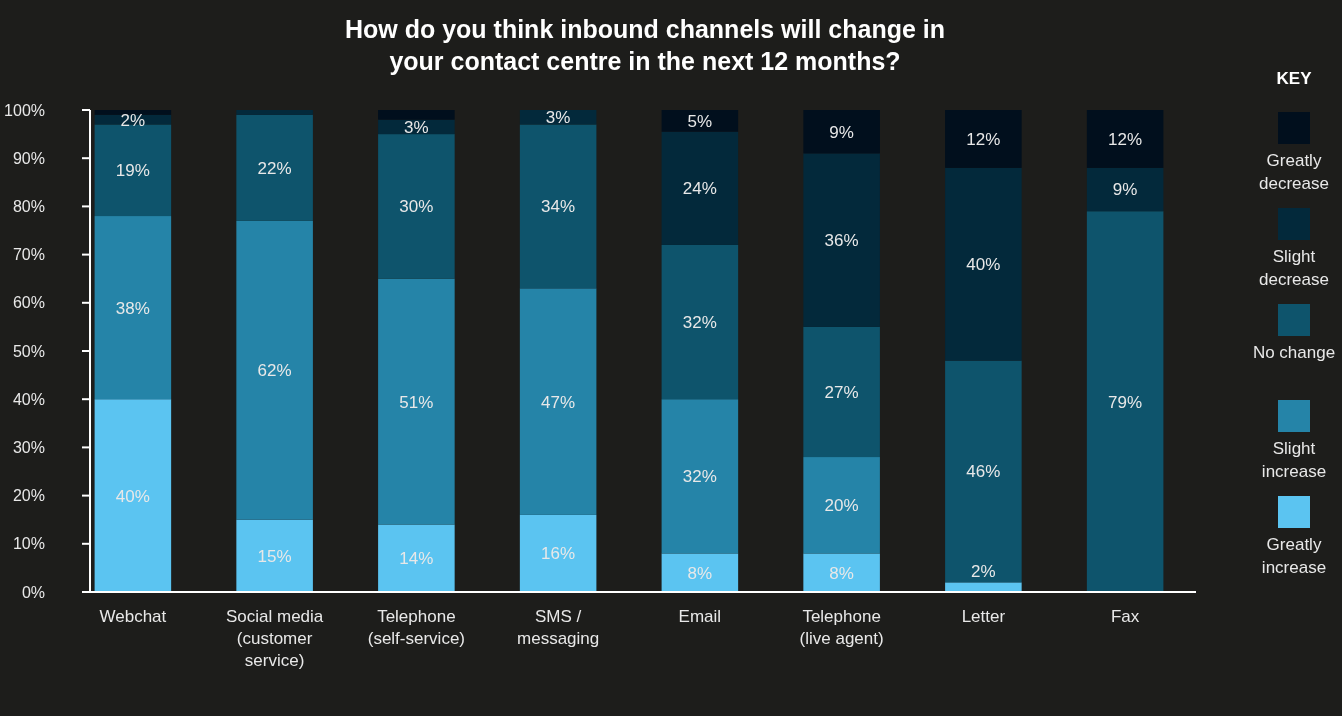 This screenshot has width=1342, height=716. I want to click on legend-title: KEY, so click(1294, 78).